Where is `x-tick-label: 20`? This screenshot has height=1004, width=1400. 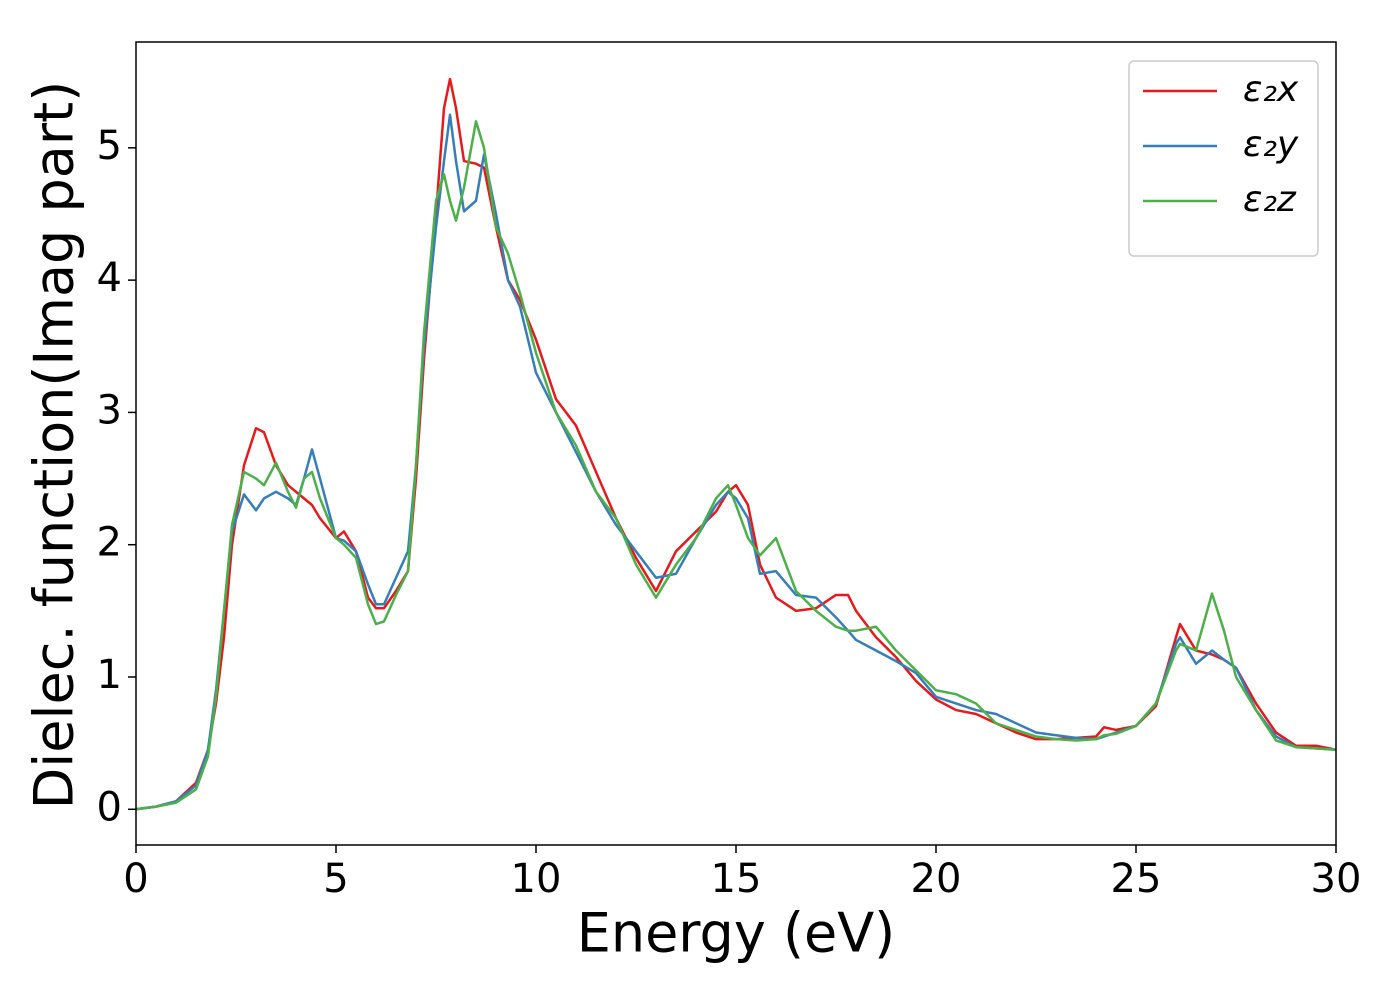
x-tick-label: 20 is located at coordinates (936, 879).